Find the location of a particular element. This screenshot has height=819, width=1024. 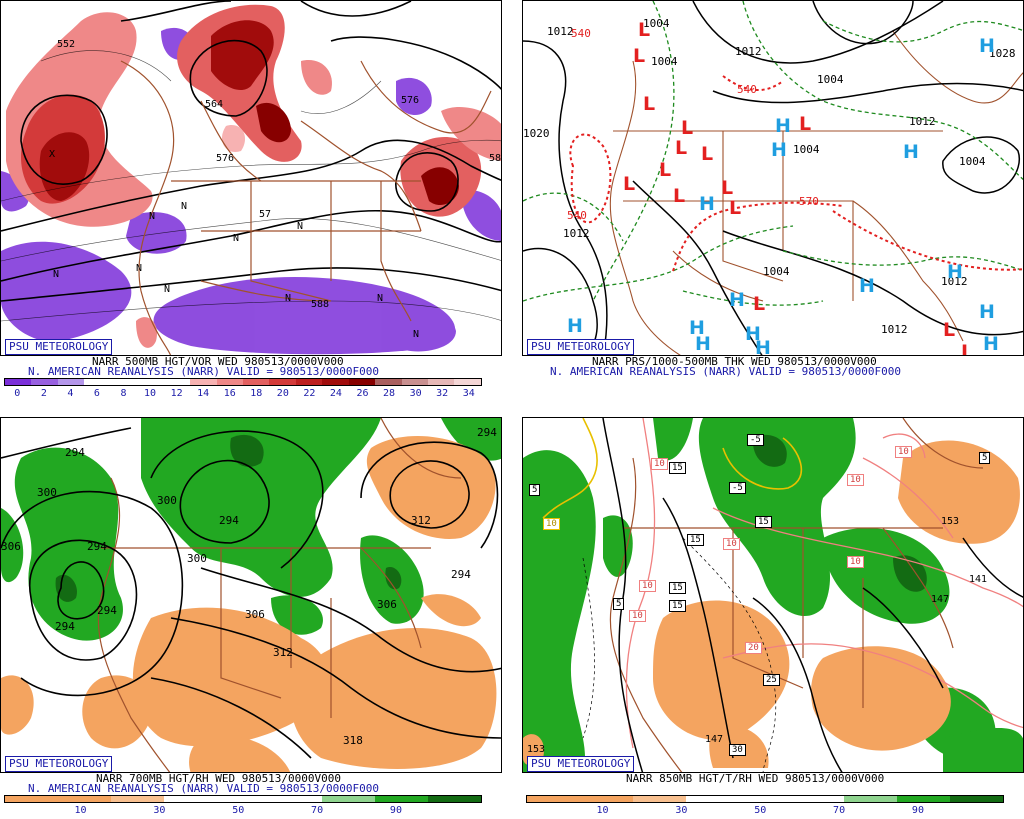

contour-label: 576 is located at coordinates (410, 100).